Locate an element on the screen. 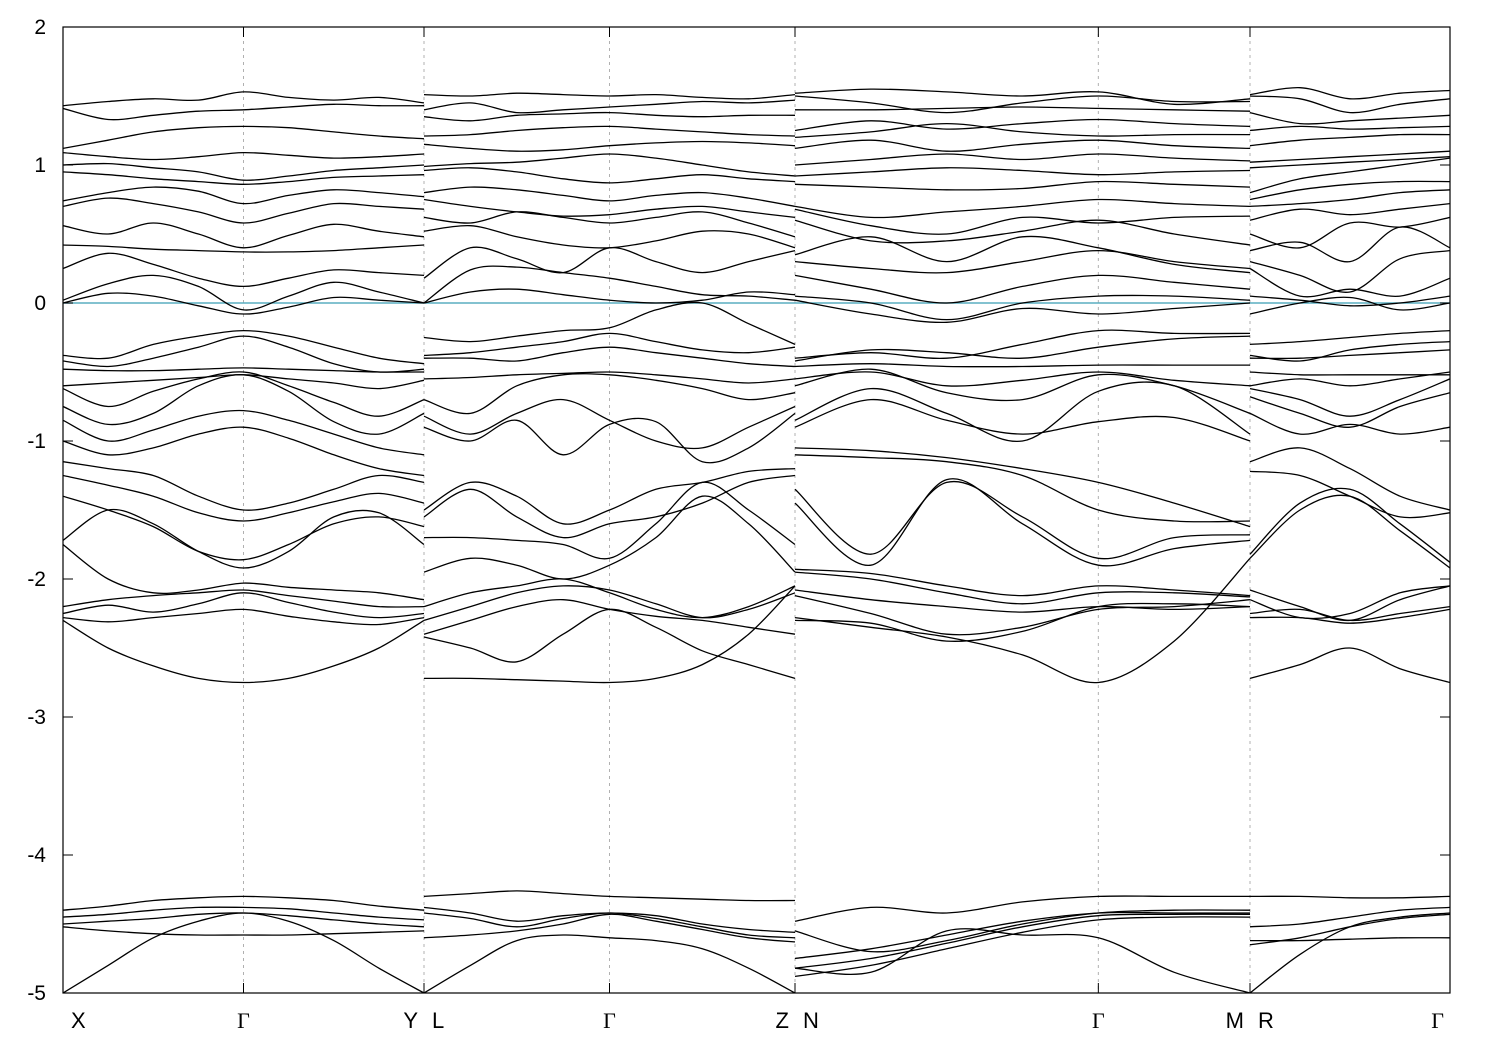 The image size is (1500, 1050). y-tick-label-3: -1 is located at coordinates (36, 441).